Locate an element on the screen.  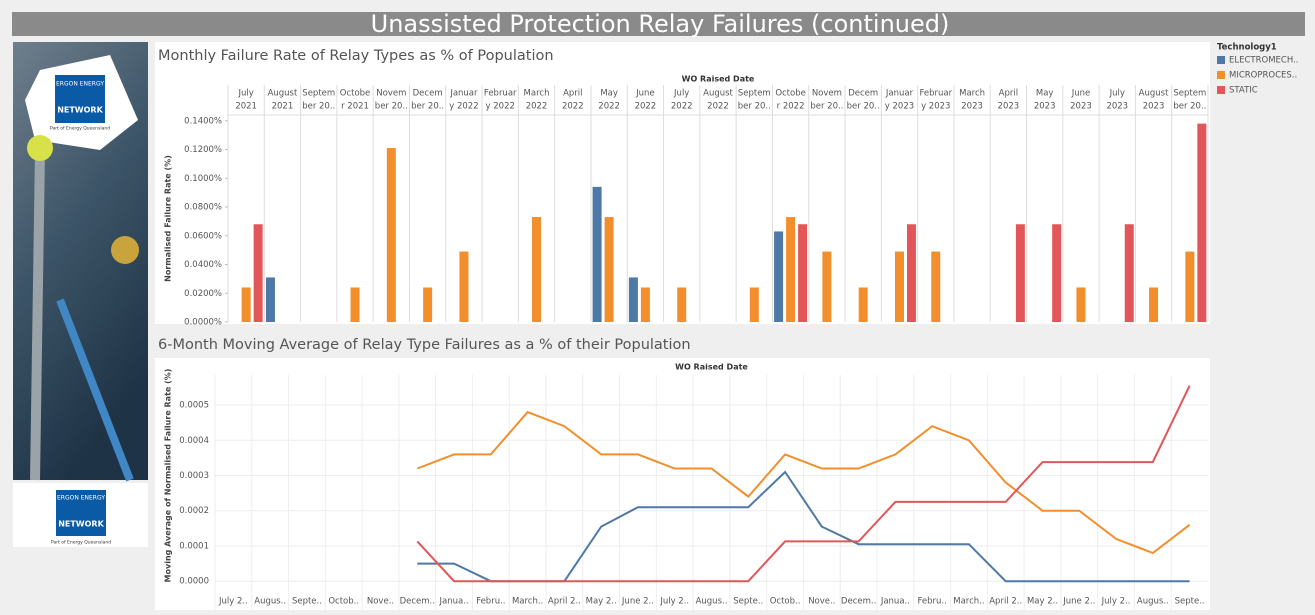
x-tick-label: y 2023 is located at coordinates (899, 107).